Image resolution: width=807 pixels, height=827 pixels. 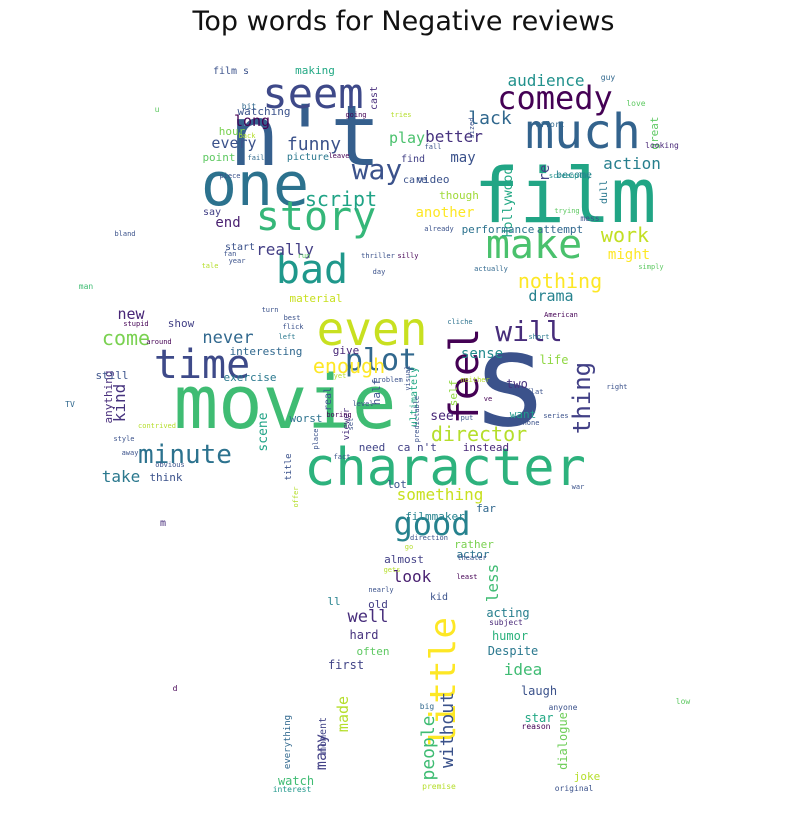 I want to click on cloud-word: kid, so click(x=439, y=597).